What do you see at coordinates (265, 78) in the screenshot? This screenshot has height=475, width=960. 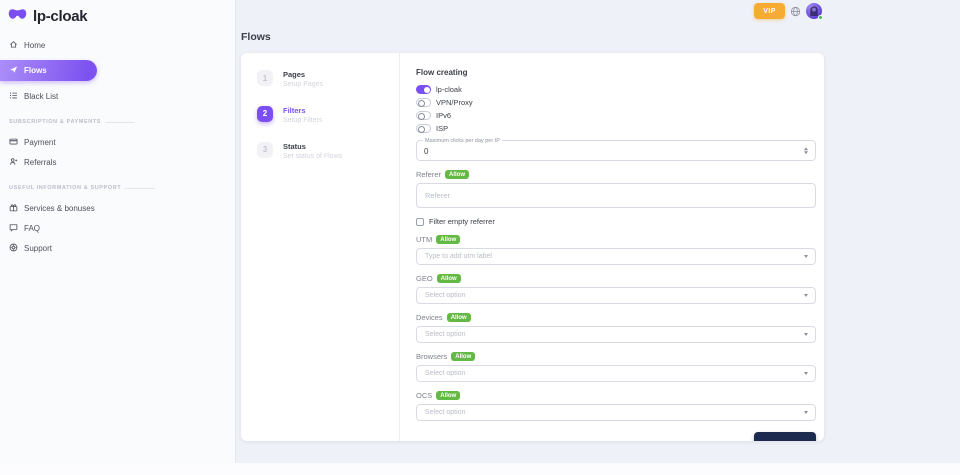 I see `step-number: 1` at bounding box center [265, 78].